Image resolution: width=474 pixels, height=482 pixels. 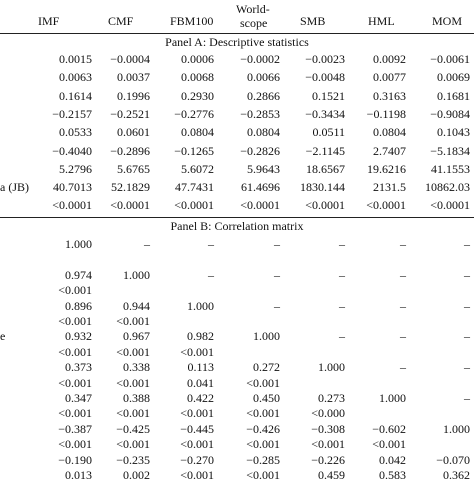 What do you see at coordinates (136, 398) in the screenshot?
I see `panel-b-cell: 0.388` at bounding box center [136, 398].